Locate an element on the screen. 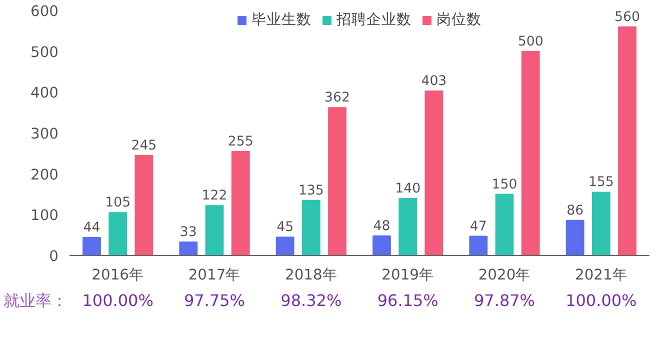  data-label: 33 is located at coordinates (188, 232).